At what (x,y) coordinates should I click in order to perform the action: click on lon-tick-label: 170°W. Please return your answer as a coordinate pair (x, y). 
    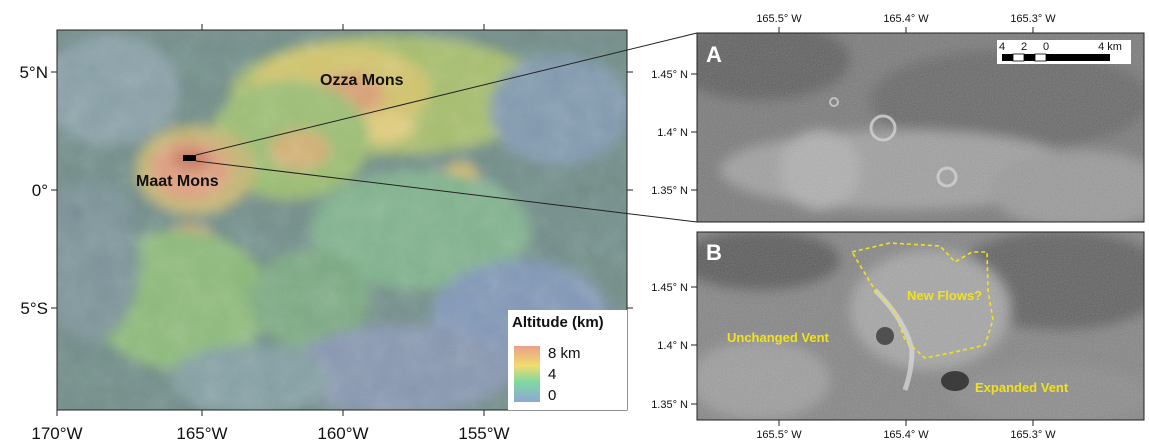
    Looking at the image, I should click on (56, 433).